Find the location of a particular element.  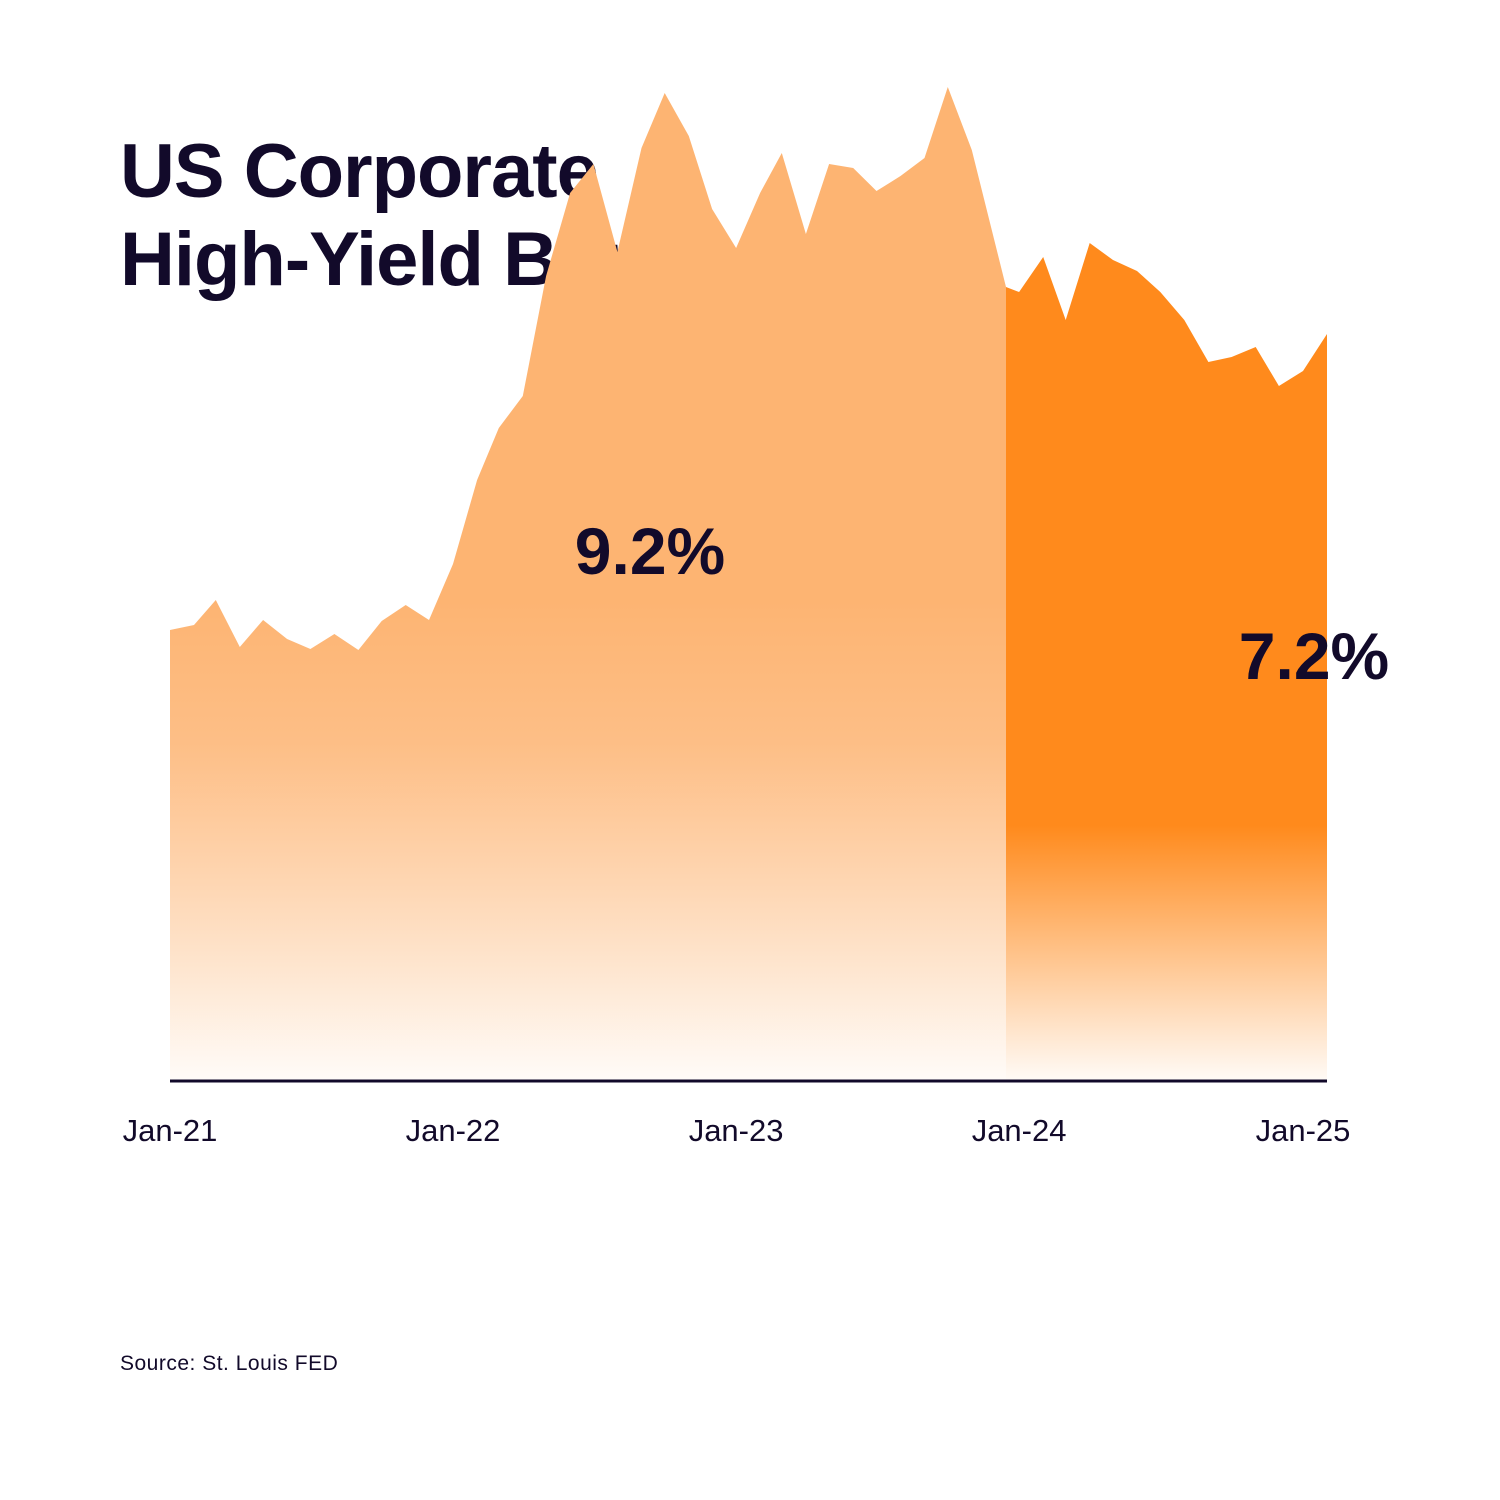

annotation-label: 7.2% is located at coordinates (1314, 656).